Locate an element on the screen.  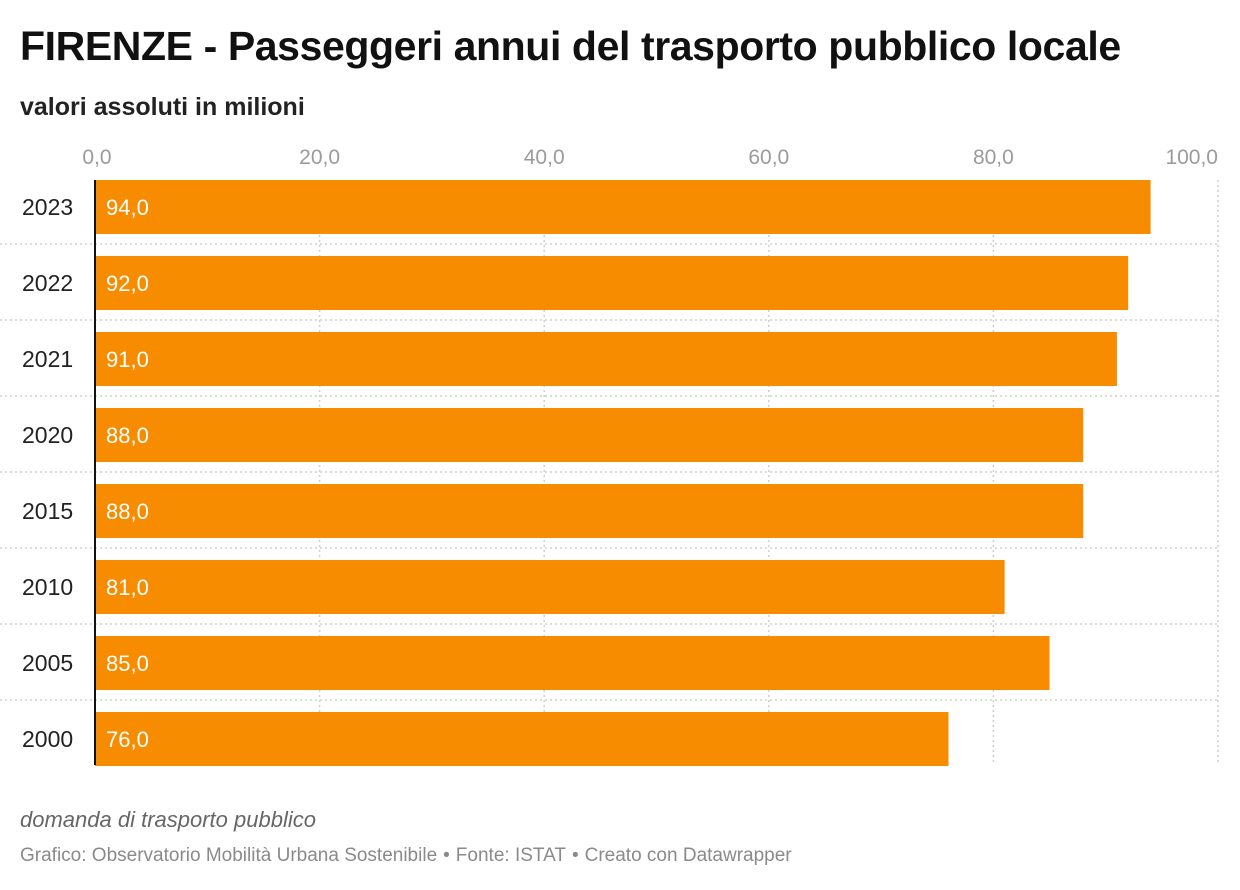
x-tick-label: 40,0 is located at coordinates (544, 157).